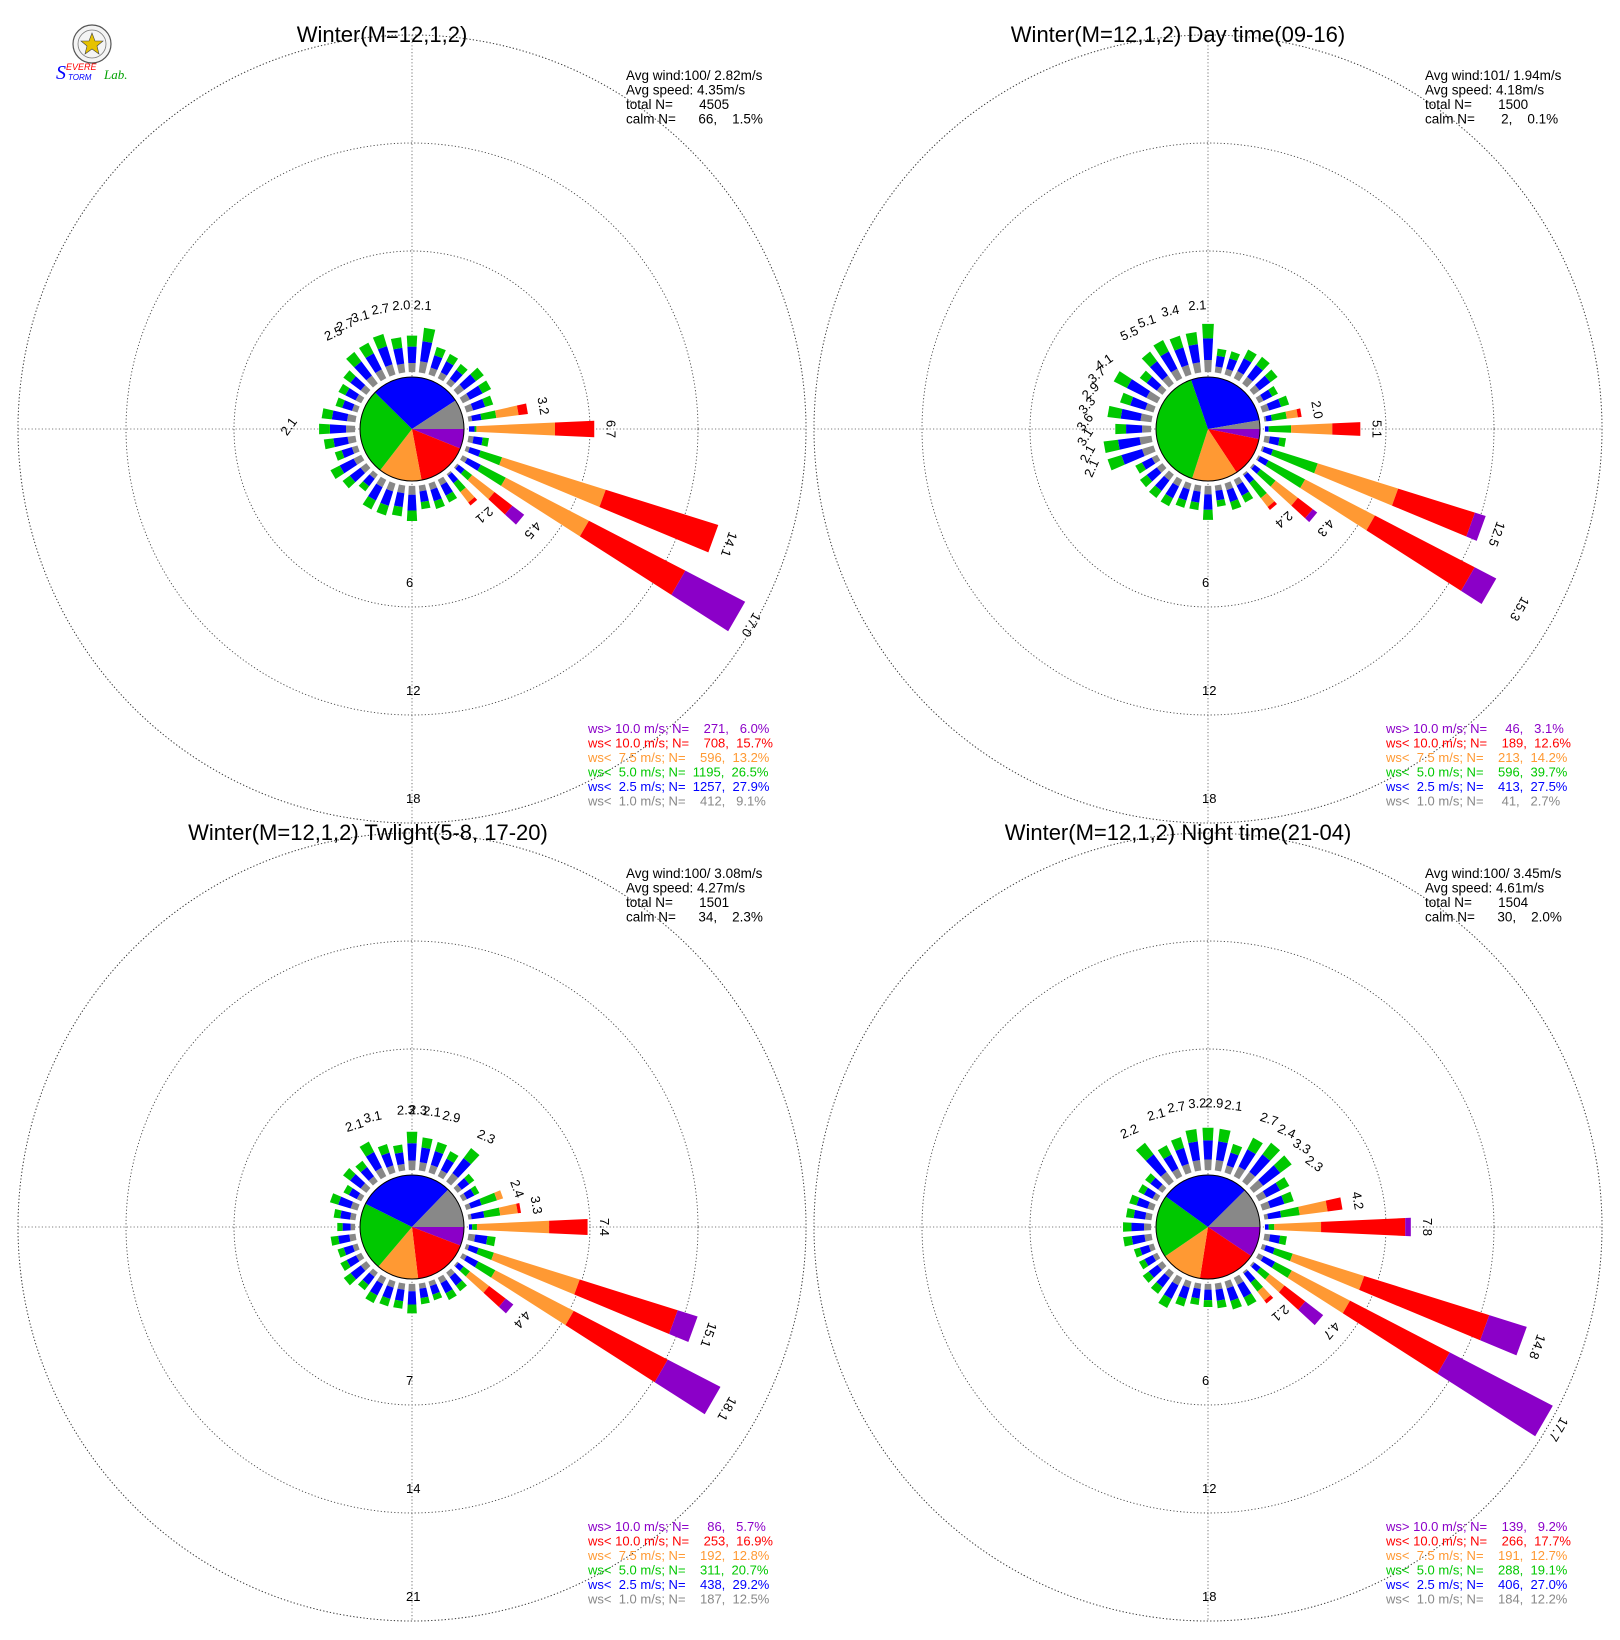 The width and height of the screenshot is (1620, 1640). What do you see at coordinates (537, 1205) in the screenshot?
I see `long-bar-label: 3.3` at bounding box center [537, 1205].